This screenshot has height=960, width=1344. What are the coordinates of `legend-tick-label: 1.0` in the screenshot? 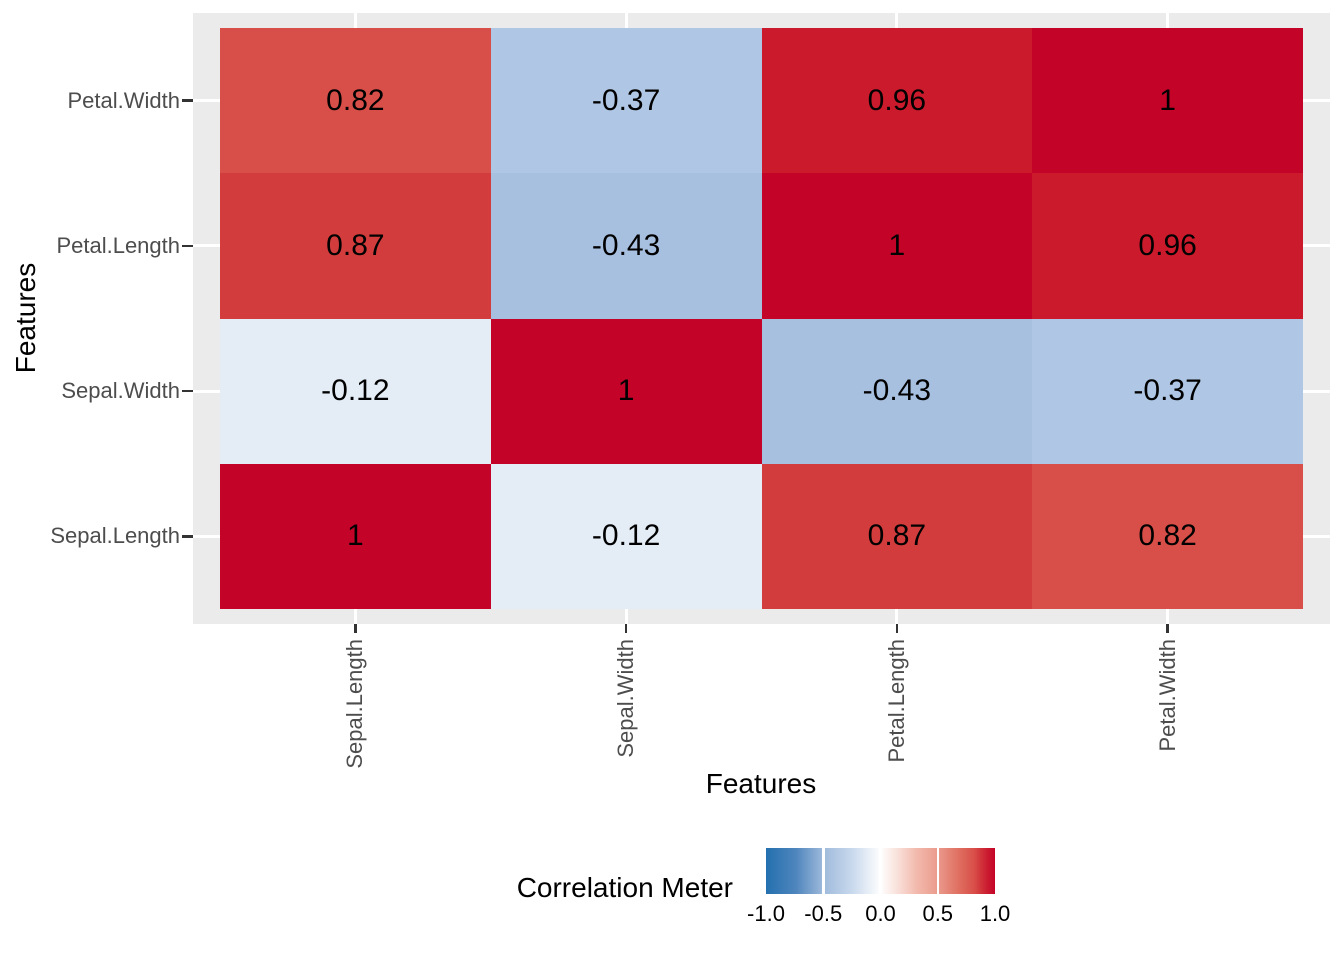 It's located at (995, 913).